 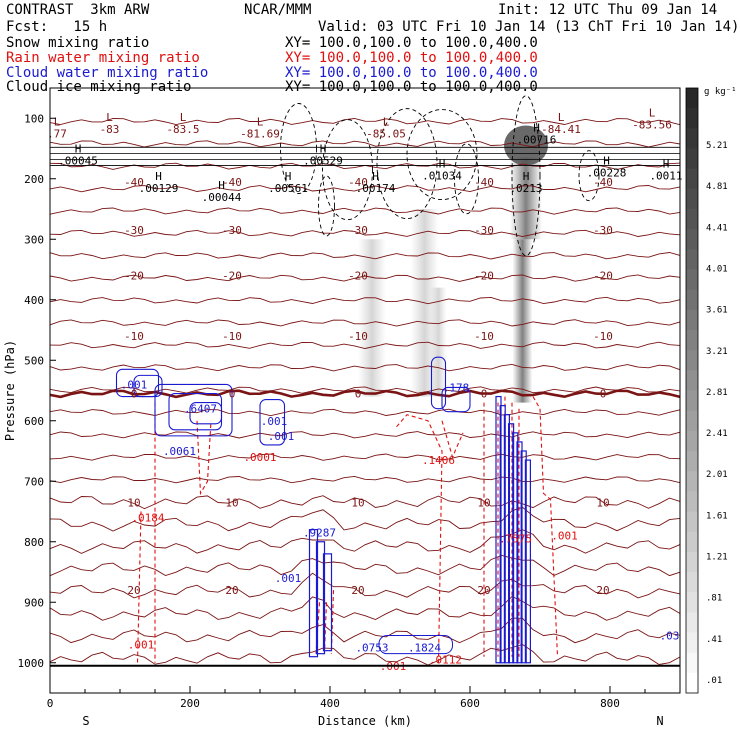 What do you see at coordinates (525, 188) in the screenshot?
I see `cloud-ice-high-label: .0213` at bounding box center [525, 188].